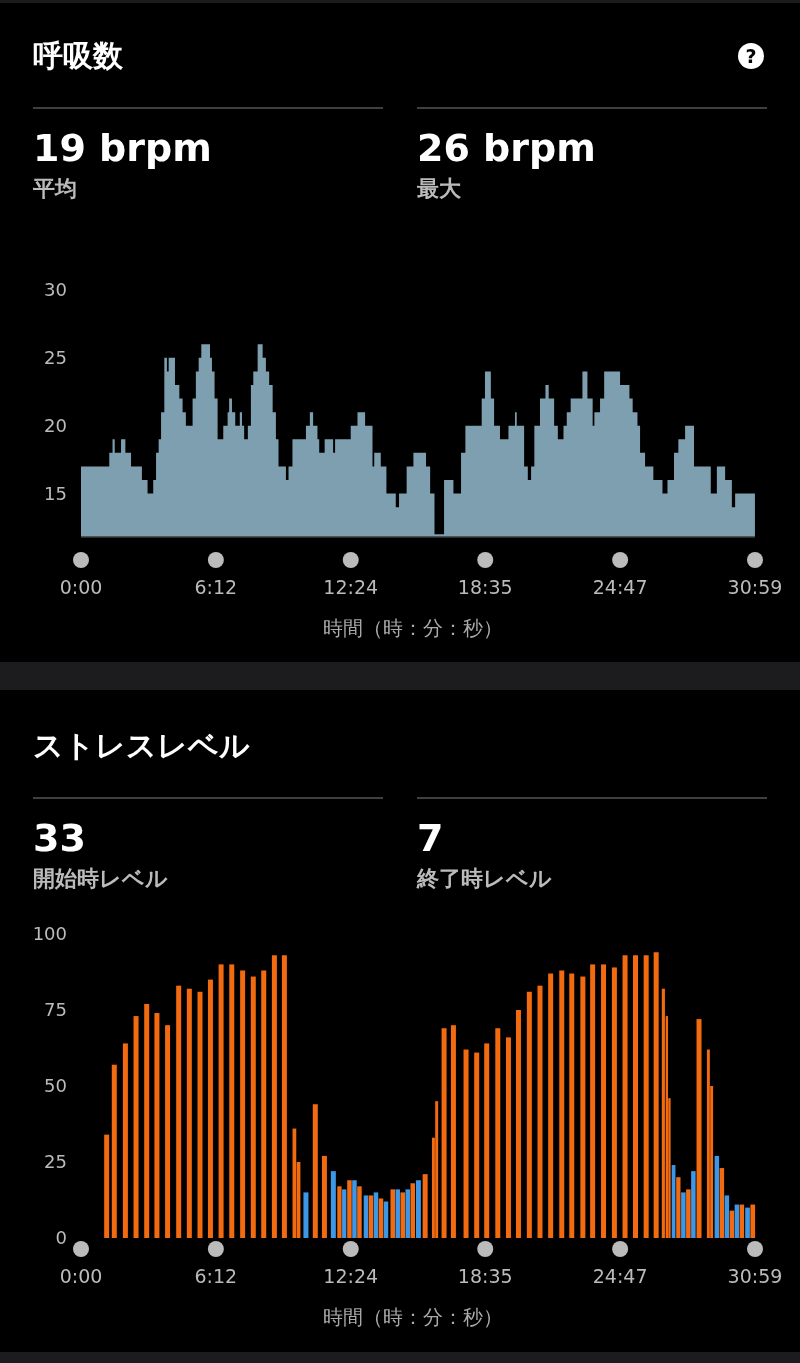  What do you see at coordinates (55, 493) in the screenshot?
I see `y-tick-label: 15` at bounding box center [55, 493].